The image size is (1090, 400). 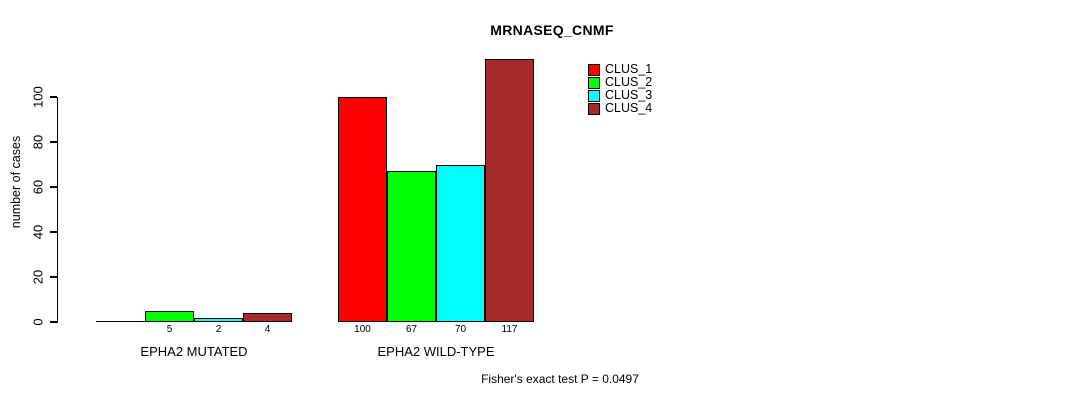 What do you see at coordinates (38, 142) in the screenshot?
I see `y-tick-label-80: 80` at bounding box center [38, 142].